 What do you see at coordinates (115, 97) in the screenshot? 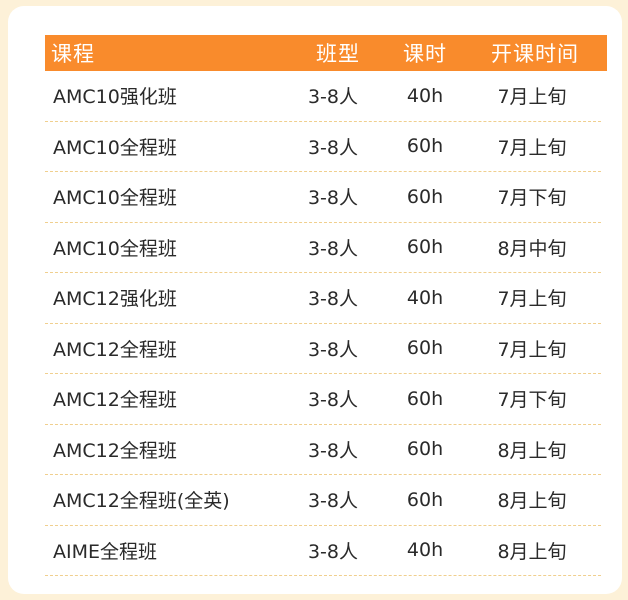
I see `cell-course: AMC10强化班` at bounding box center [115, 97].